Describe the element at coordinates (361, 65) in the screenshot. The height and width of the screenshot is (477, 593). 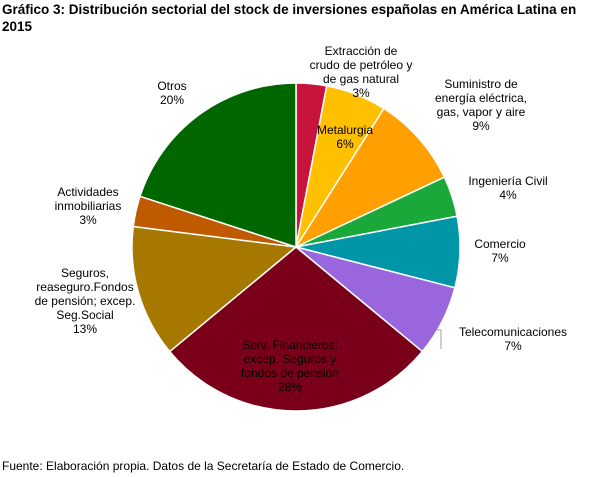
I see `slice-name-line: crudo de petróleo y` at that location.